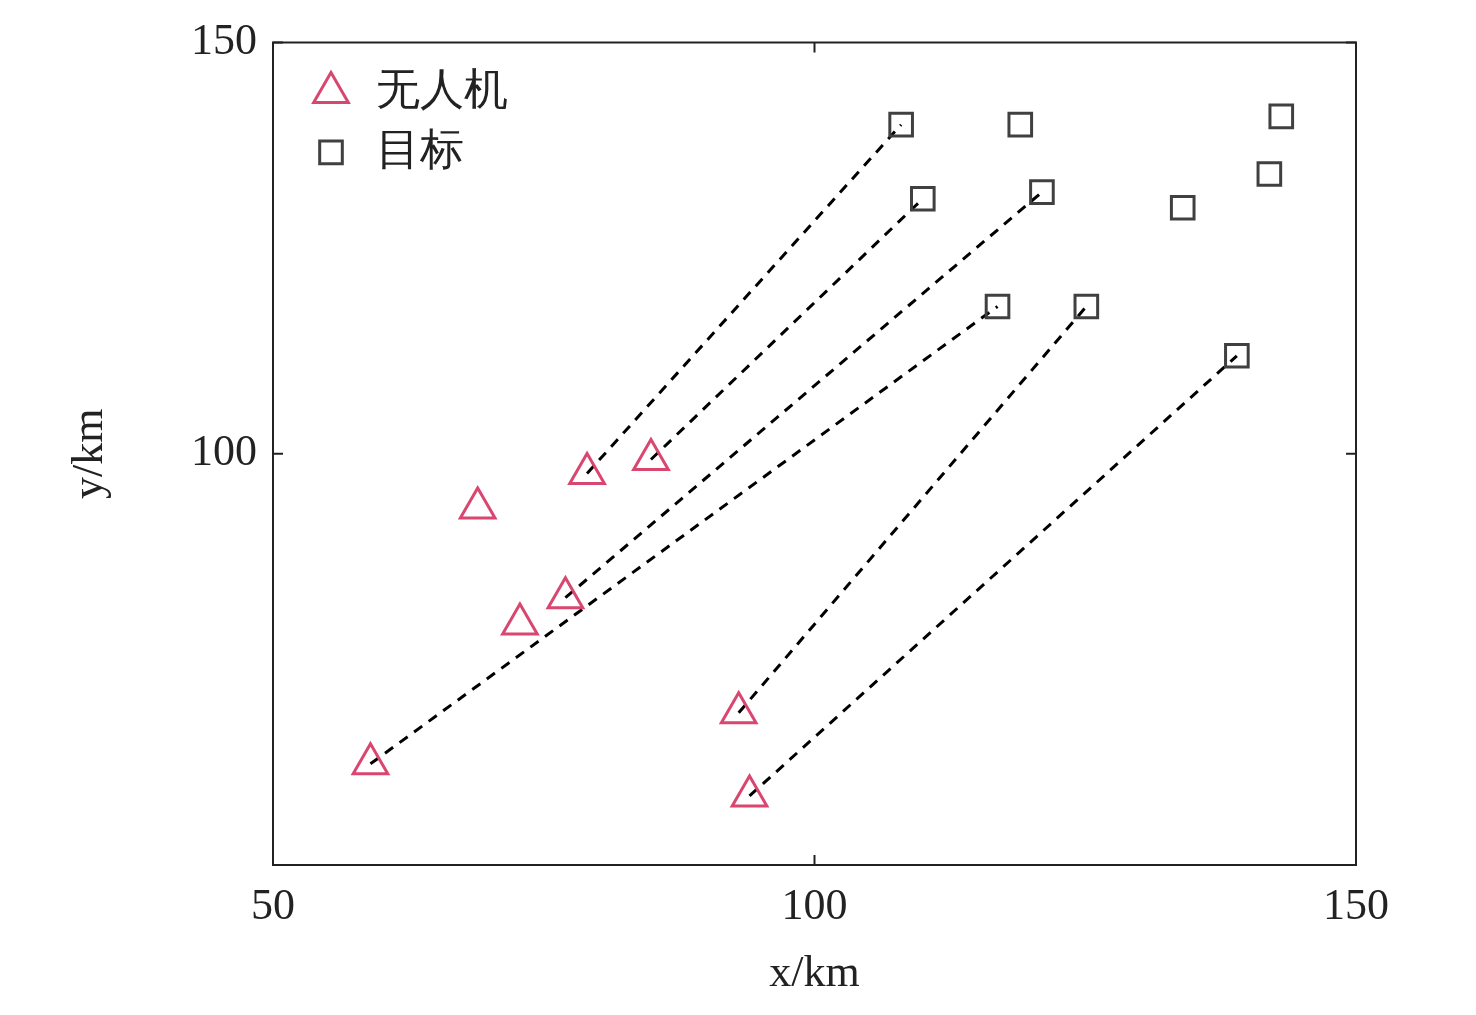 The width and height of the screenshot is (1476, 1015). What do you see at coordinates (87, 453) in the screenshot?
I see `y-axis-title: y/km` at bounding box center [87, 453].